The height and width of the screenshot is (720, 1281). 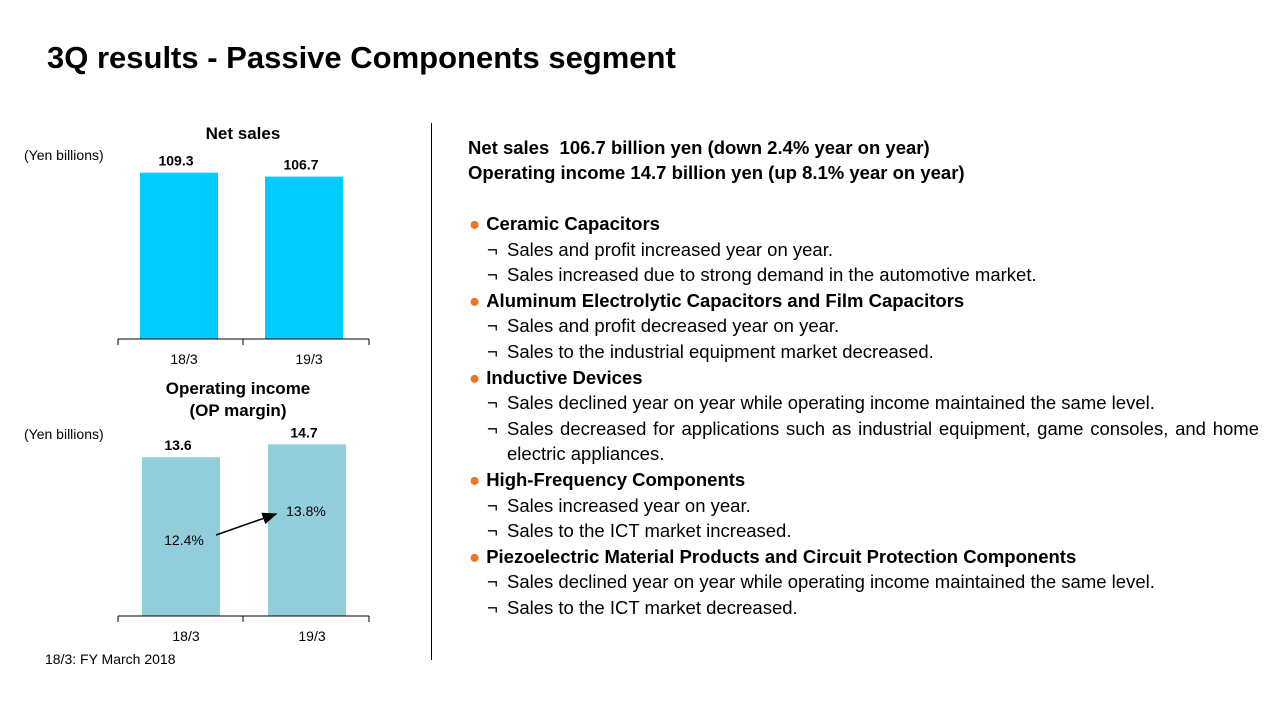 What do you see at coordinates (311, 636) in the screenshot?
I see `op-income-category-label: 19/3` at bounding box center [311, 636].